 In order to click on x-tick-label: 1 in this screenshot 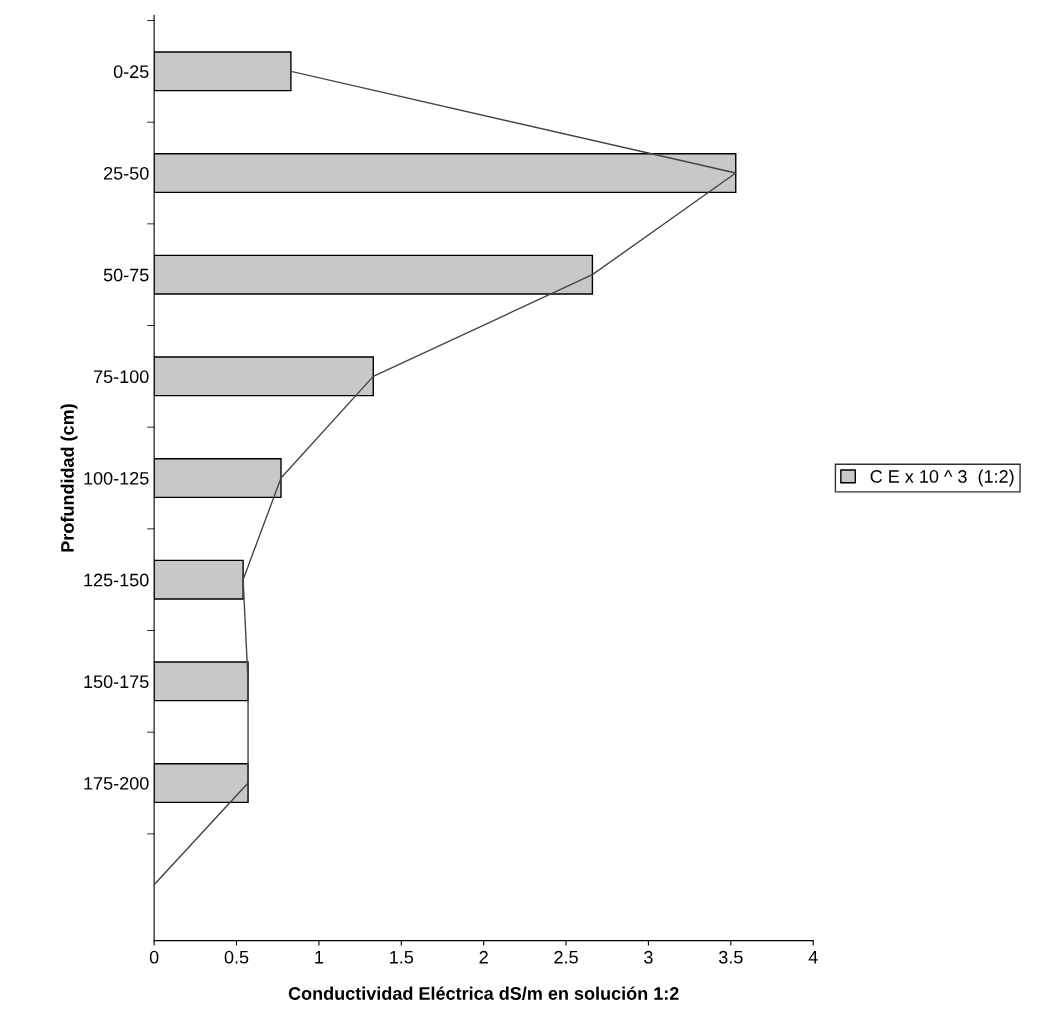, I will do `click(319, 957)`.